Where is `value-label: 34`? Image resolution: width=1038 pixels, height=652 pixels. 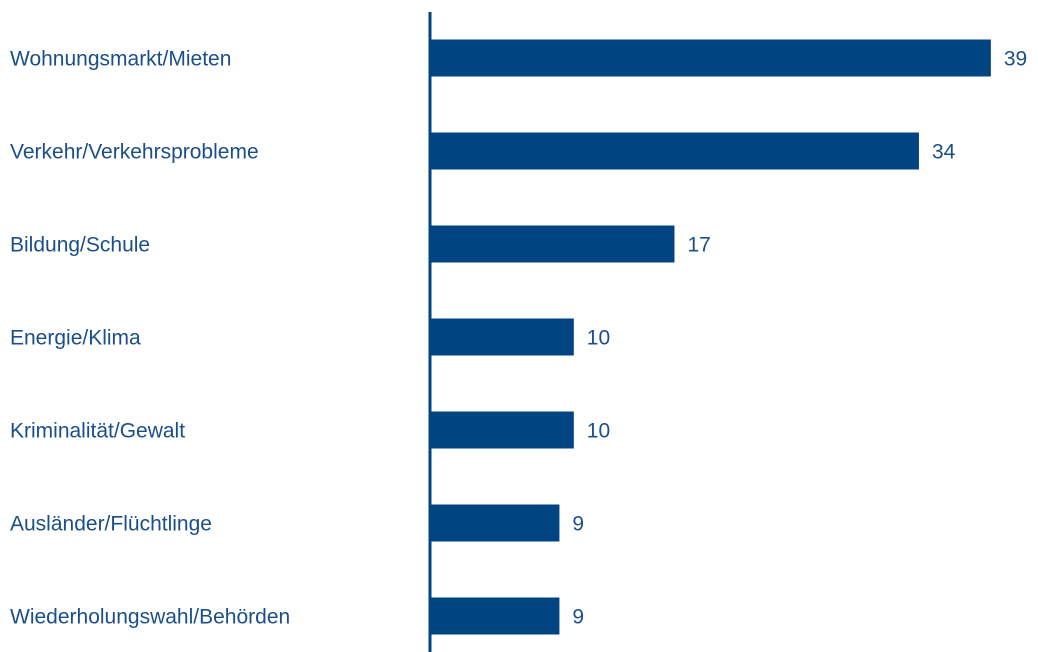 value-label: 34 is located at coordinates (944, 152).